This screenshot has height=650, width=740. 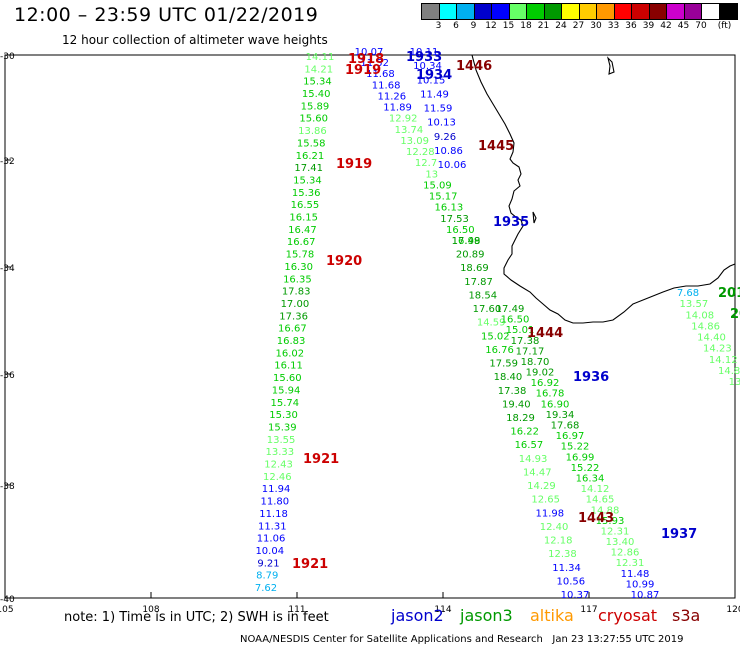 I want to click on color-scale-tick: 39, so click(x=648, y=26).